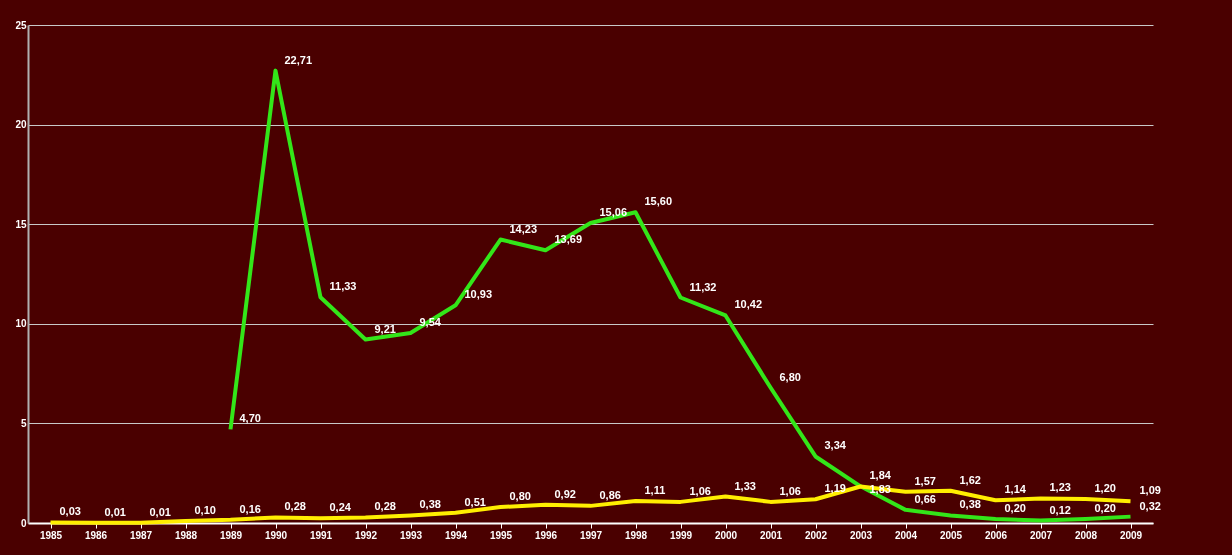  What do you see at coordinates (1150, 490) in the screenshot?
I see `data-label: 1,09` at bounding box center [1150, 490].